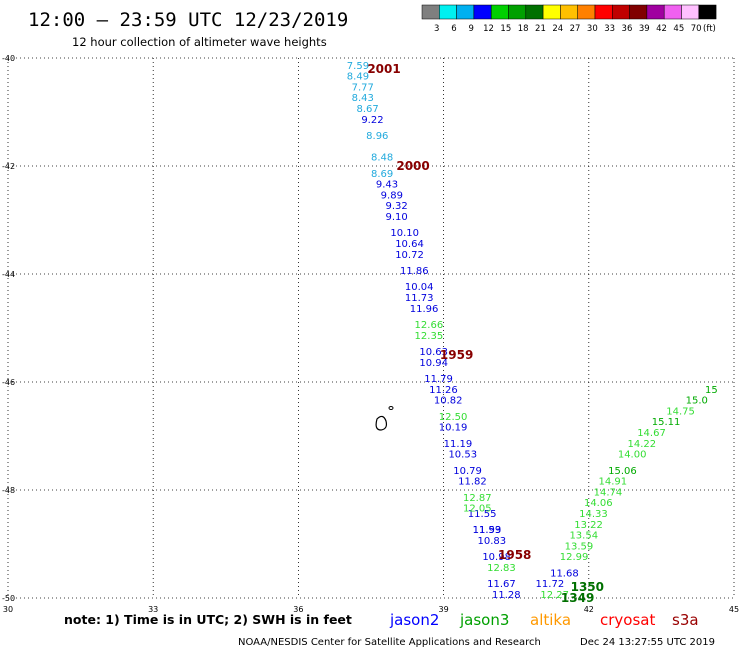  What do you see at coordinates (647, 642) in the screenshot?
I see `footer-timestamp: Dec 24 13:27:55 UTC 2019` at bounding box center [647, 642].